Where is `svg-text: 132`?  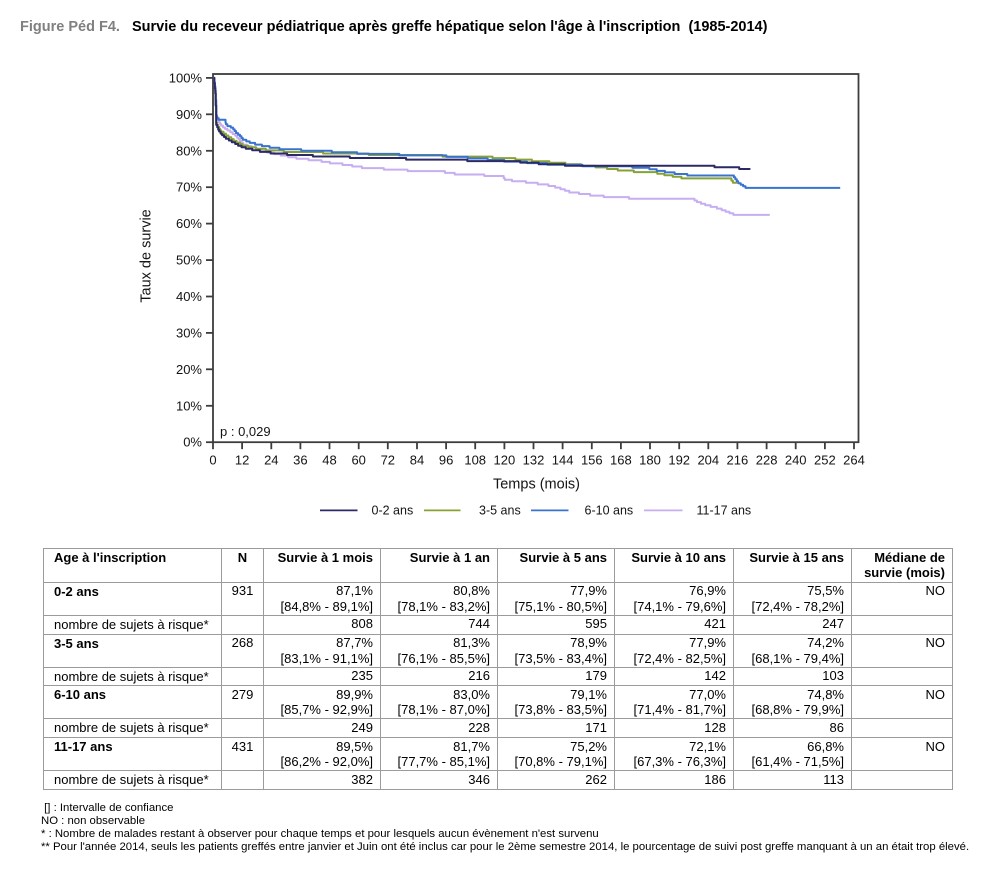
svg-text: 132 is located at coordinates (534, 460).